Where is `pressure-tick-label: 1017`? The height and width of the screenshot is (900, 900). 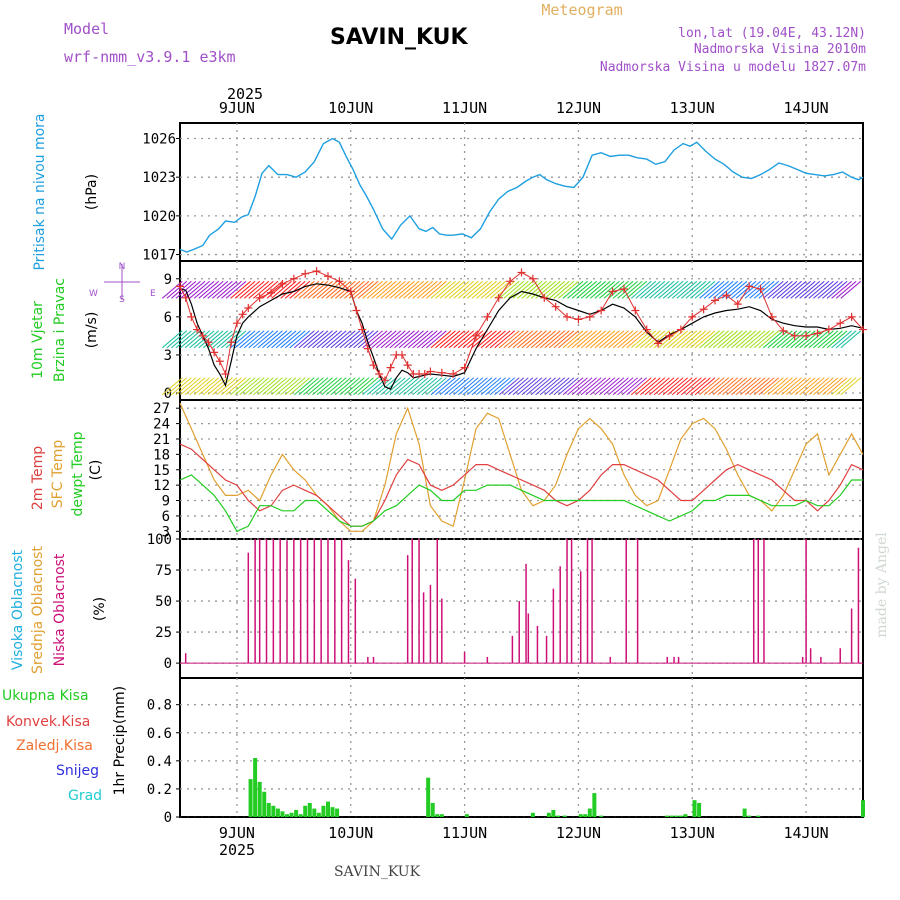
pressure-tick-label: 1017 is located at coordinates (159, 256).